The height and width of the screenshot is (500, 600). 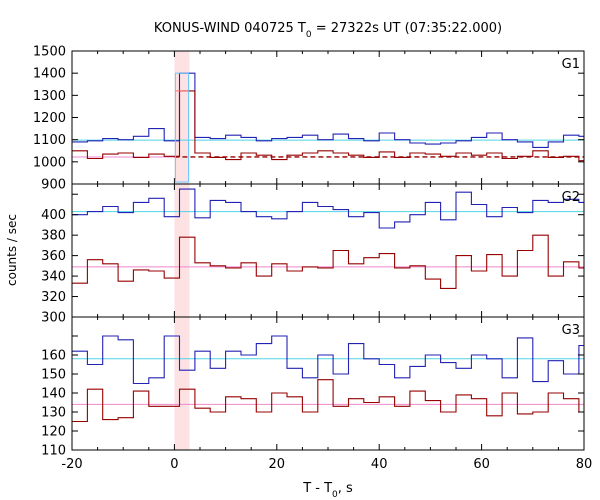 I want to click on burst-interval-shade, so click(x=182, y=250).